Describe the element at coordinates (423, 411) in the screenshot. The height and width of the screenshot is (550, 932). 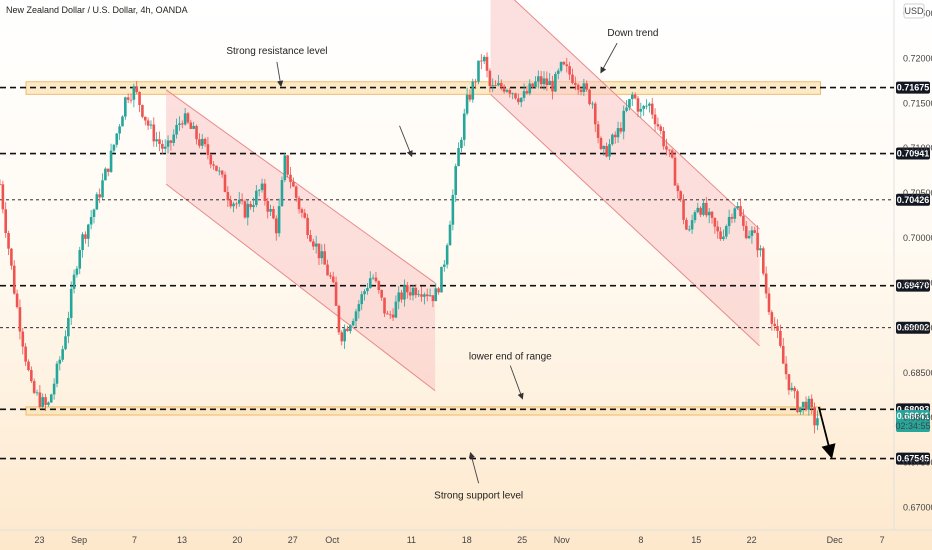
I see `support-zone` at that location.